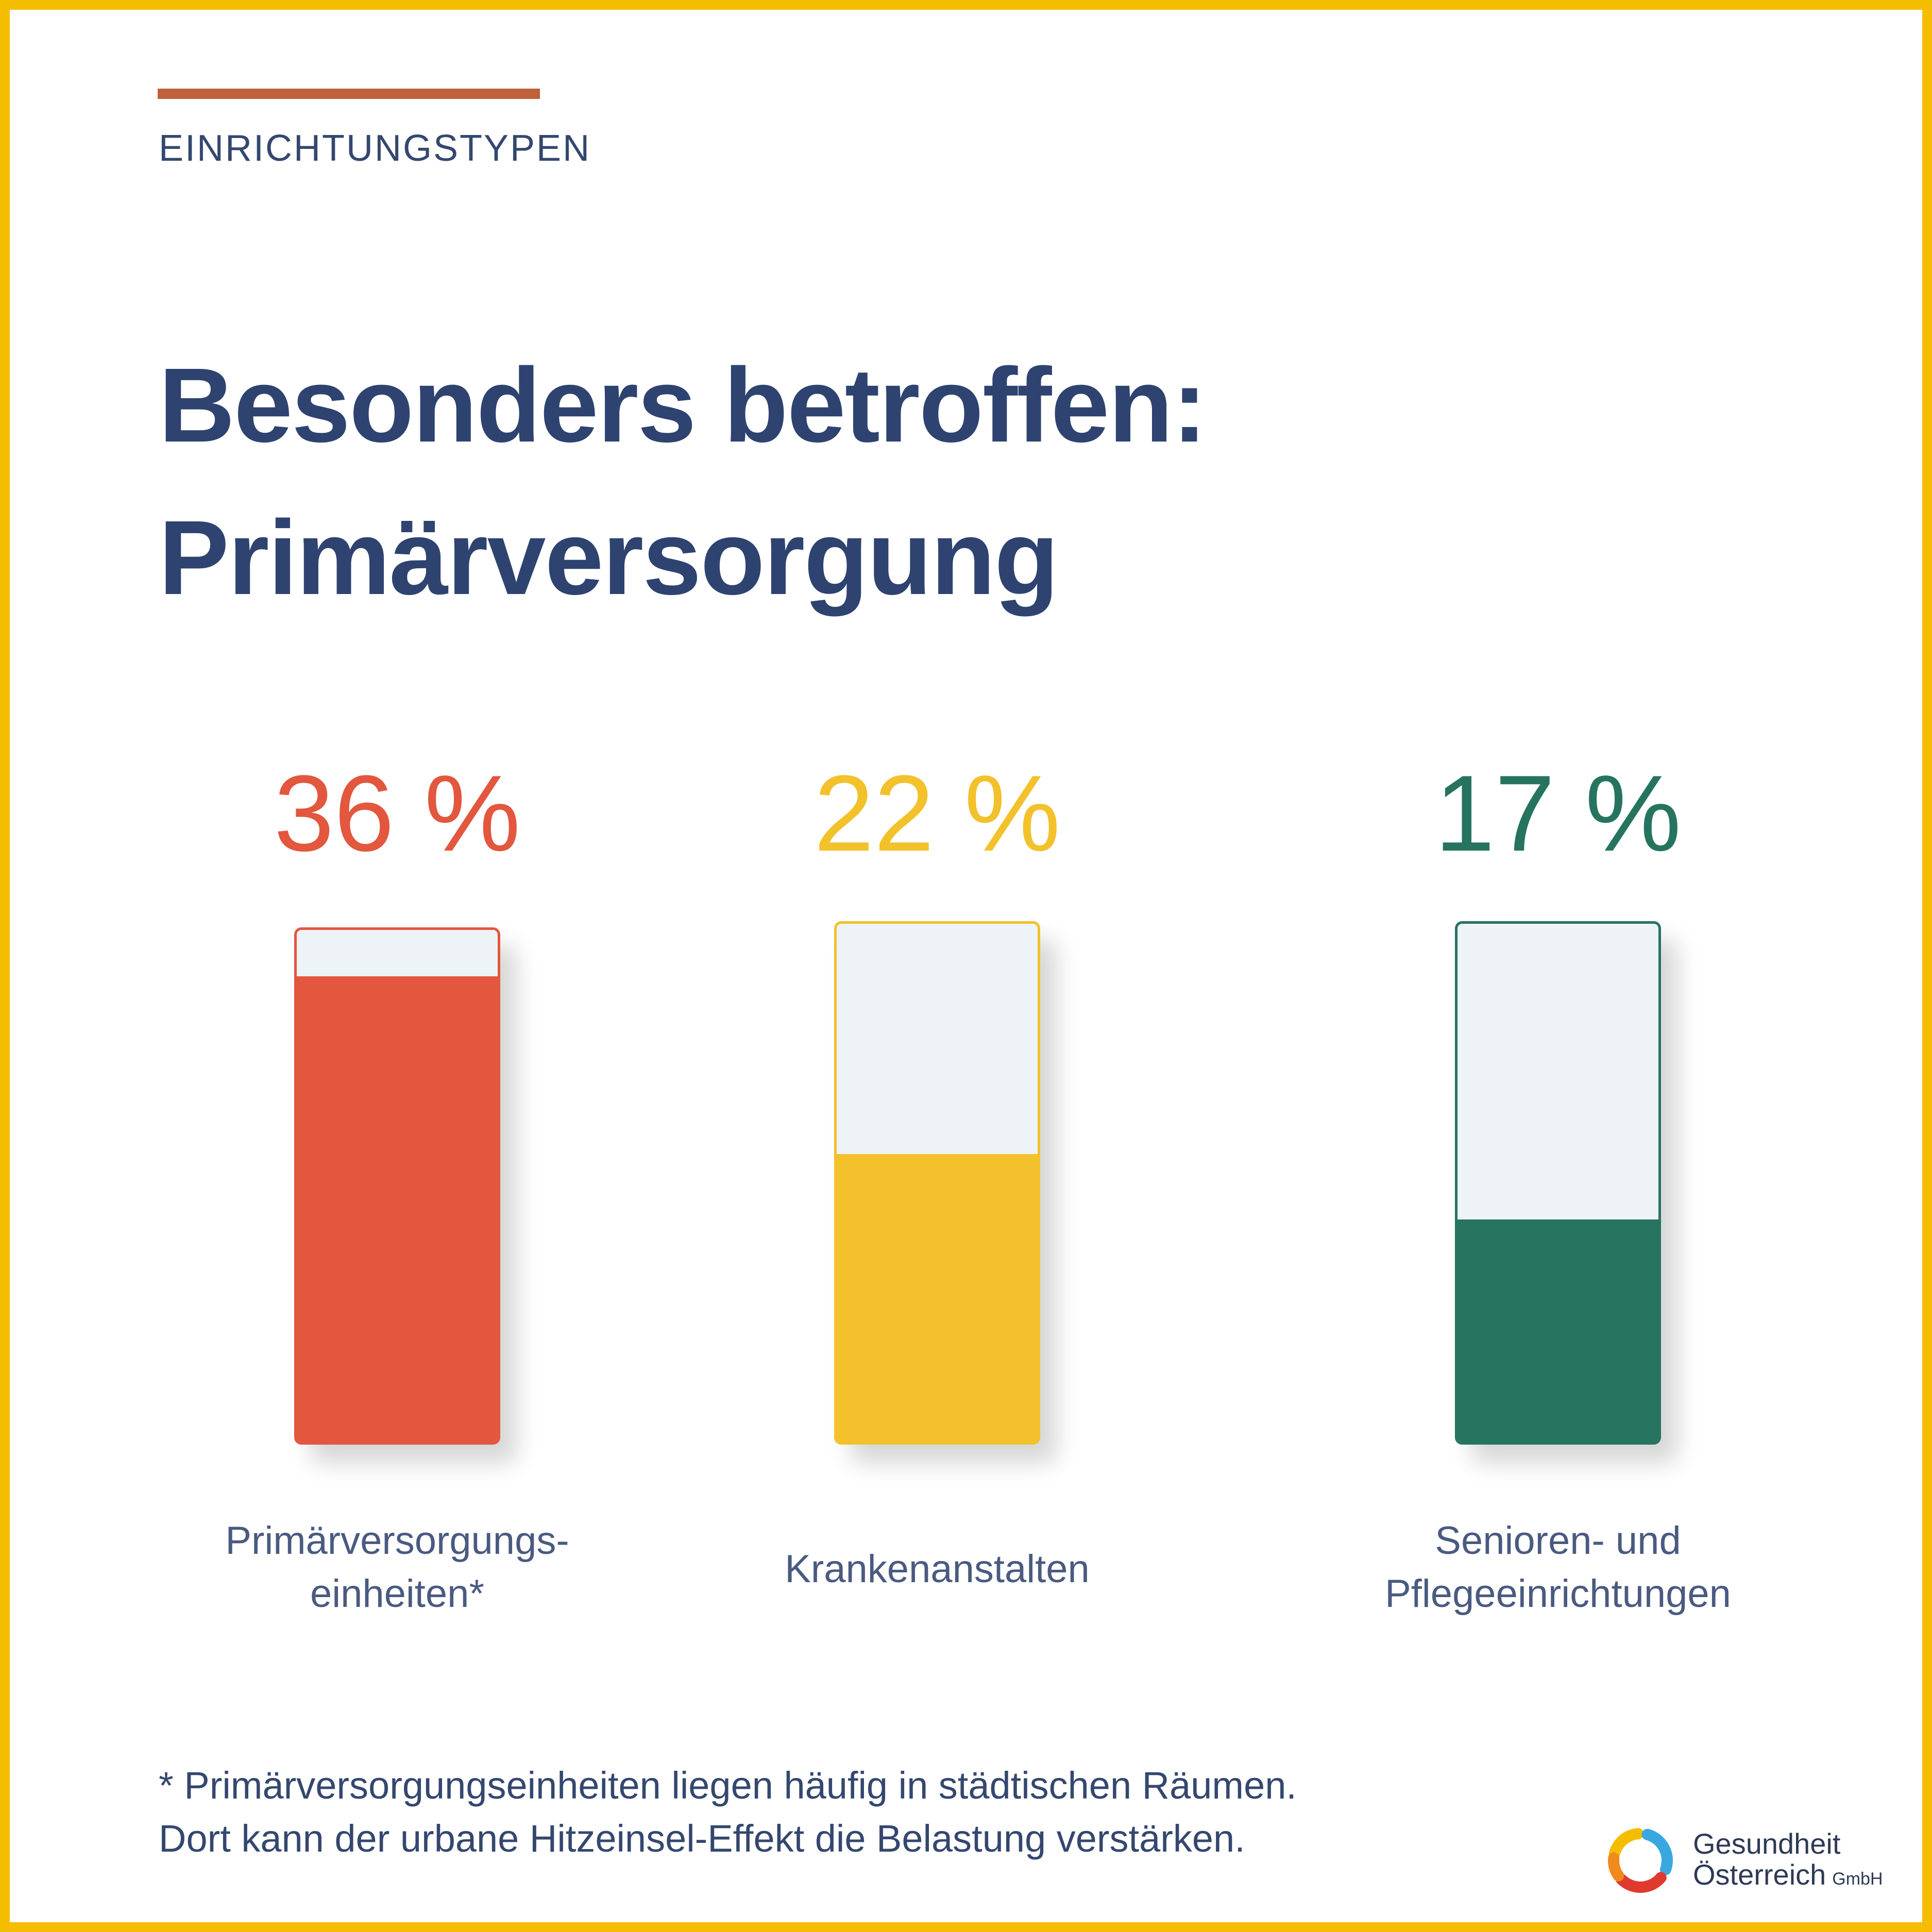  I want to click on category-label: Krankenanstalten, so click(937, 1569).